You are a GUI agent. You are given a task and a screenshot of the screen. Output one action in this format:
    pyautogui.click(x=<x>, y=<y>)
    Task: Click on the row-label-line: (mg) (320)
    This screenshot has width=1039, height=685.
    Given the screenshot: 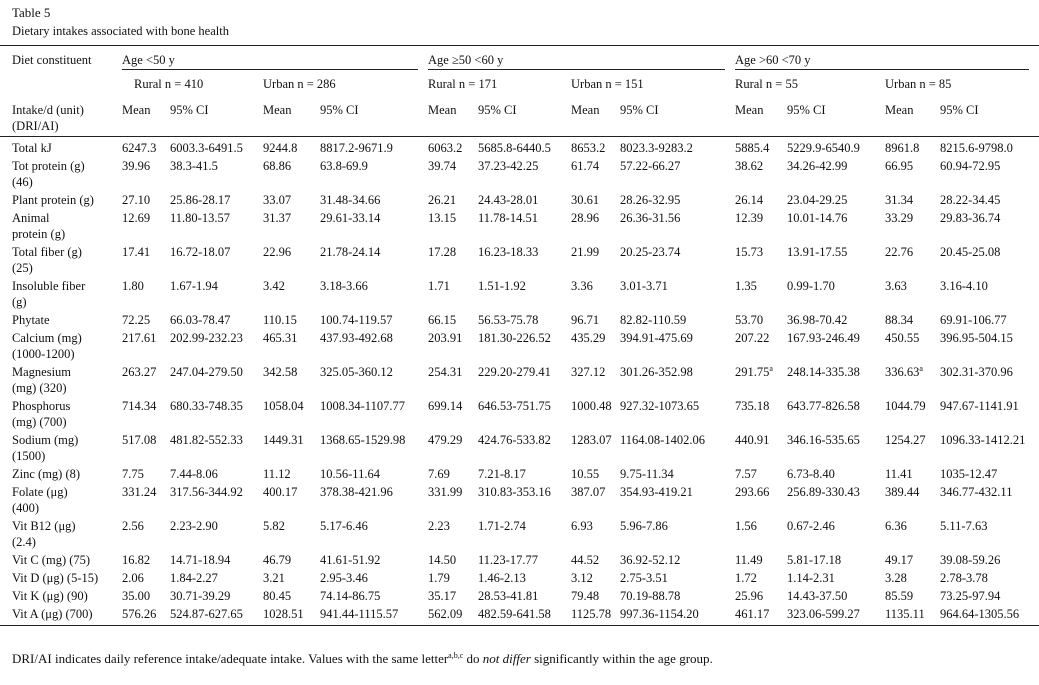 What is the action you would take?
    pyautogui.click(x=39, y=388)
    